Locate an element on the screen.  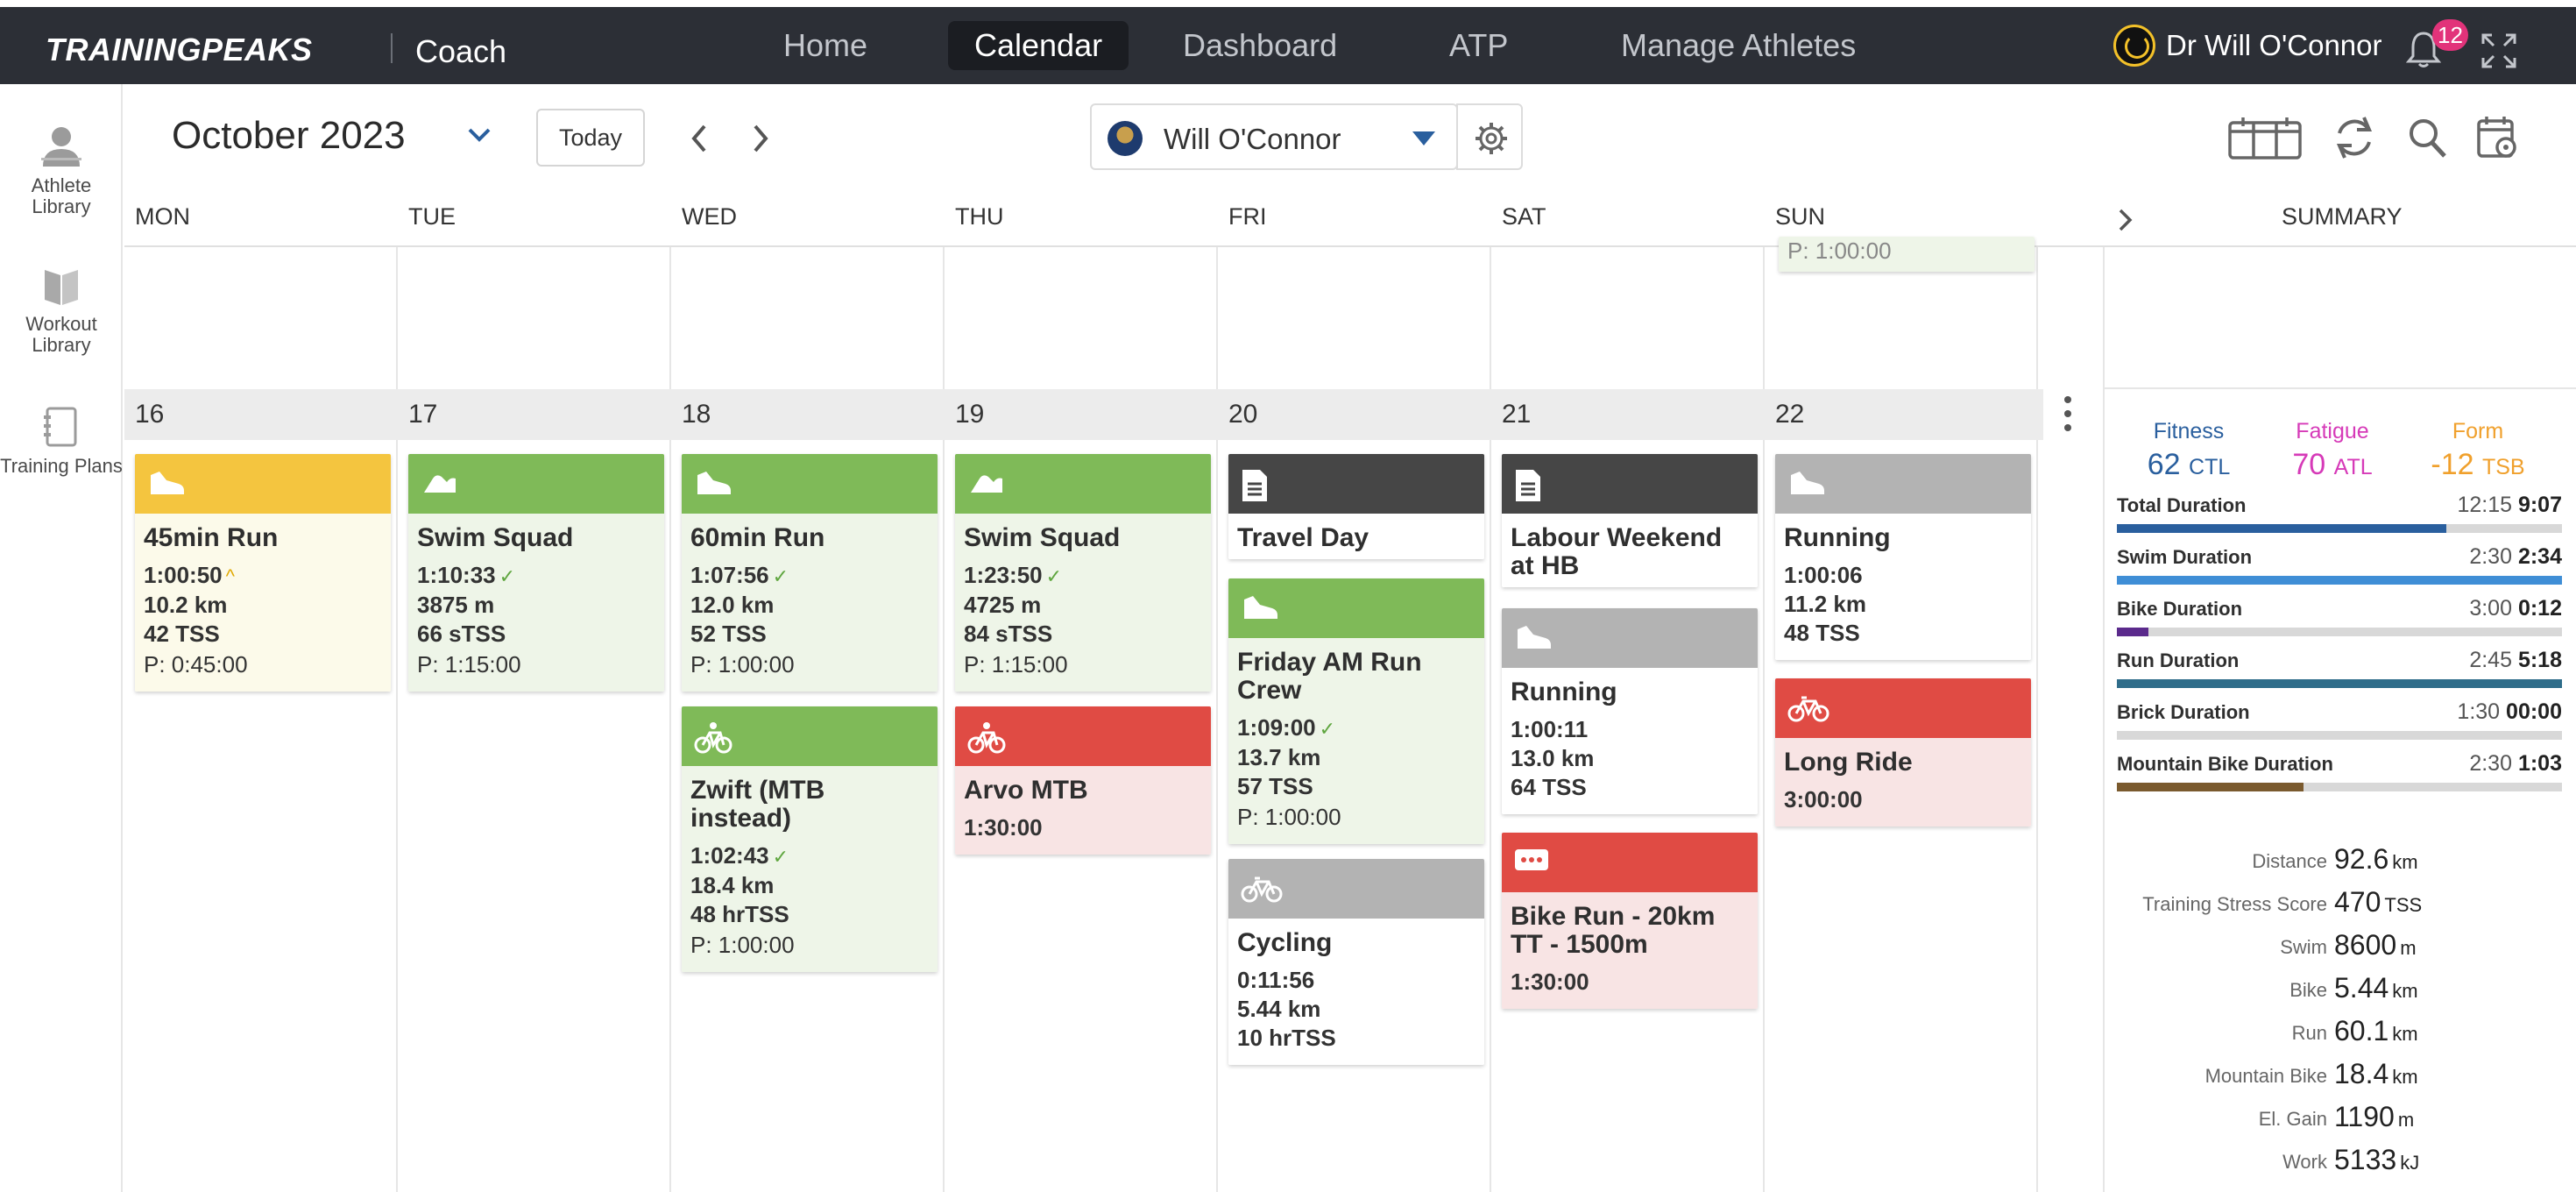
workout-distance: 18.4 km is located at coordinates (732, 885).